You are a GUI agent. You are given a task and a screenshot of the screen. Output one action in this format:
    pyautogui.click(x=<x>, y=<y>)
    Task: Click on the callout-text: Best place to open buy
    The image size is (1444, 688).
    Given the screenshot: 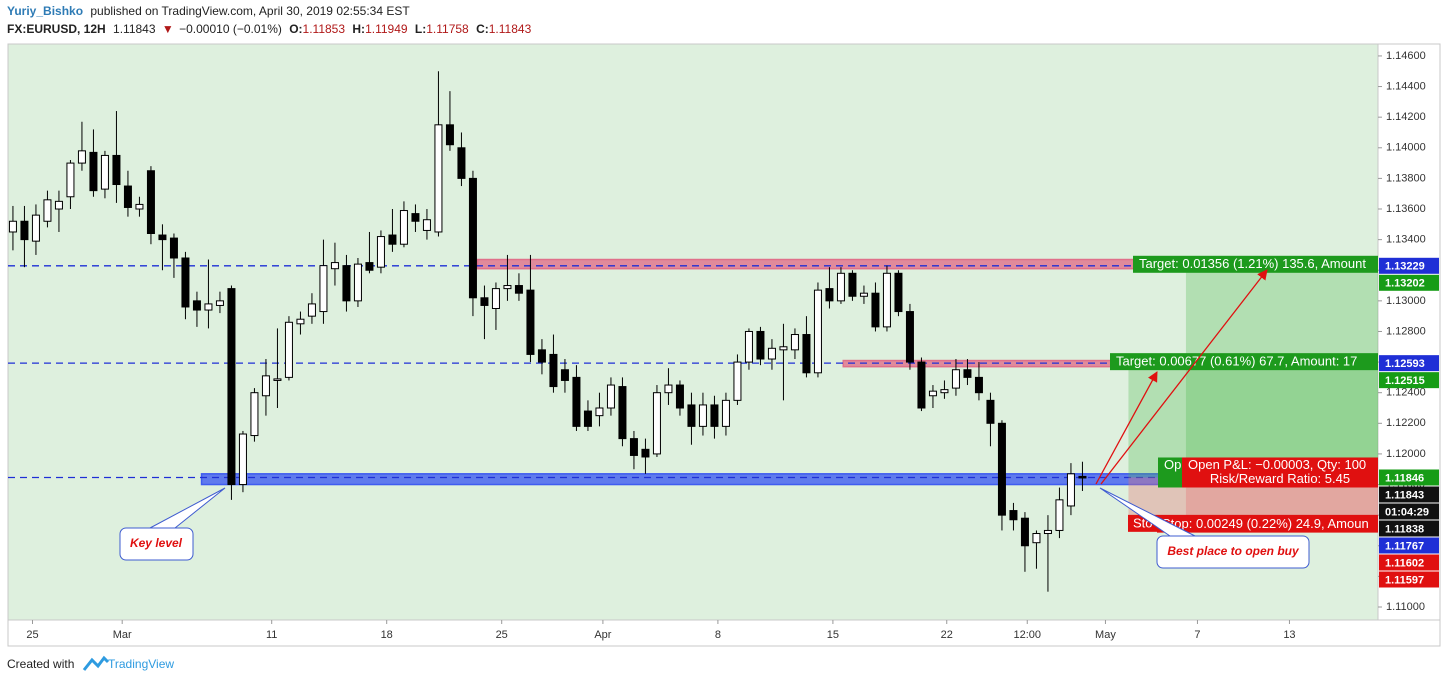 What is the action you would take?
    pyautogui.click(x=1233, y=551)
    